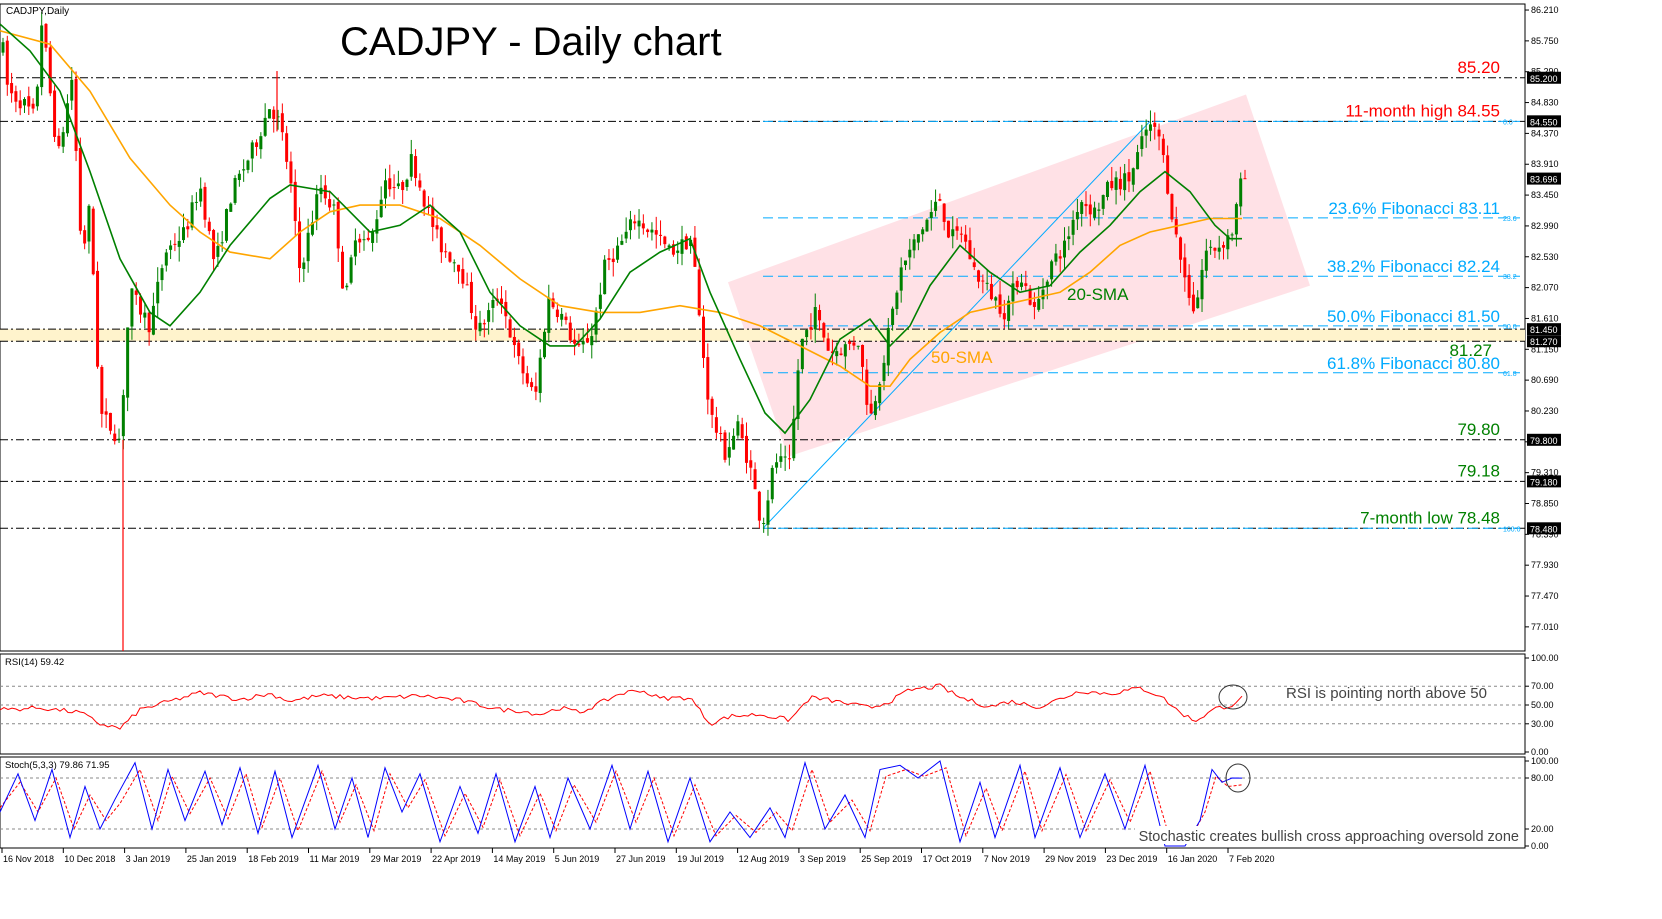 Image resolution: width=1662 pixels, height=919 pixels. Describe the element at coordinates (1545, 288) in the screenshot. I see `price-tick-label: 82.070` at that location.